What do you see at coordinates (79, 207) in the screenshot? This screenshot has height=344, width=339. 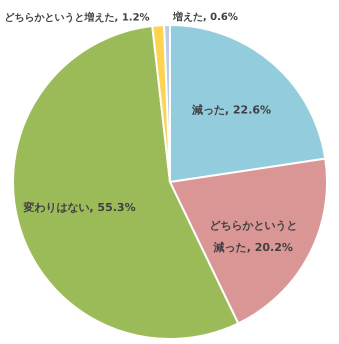 I see `slice-label: 変わりはない, 55.3%` at bounding box center [79, 207].